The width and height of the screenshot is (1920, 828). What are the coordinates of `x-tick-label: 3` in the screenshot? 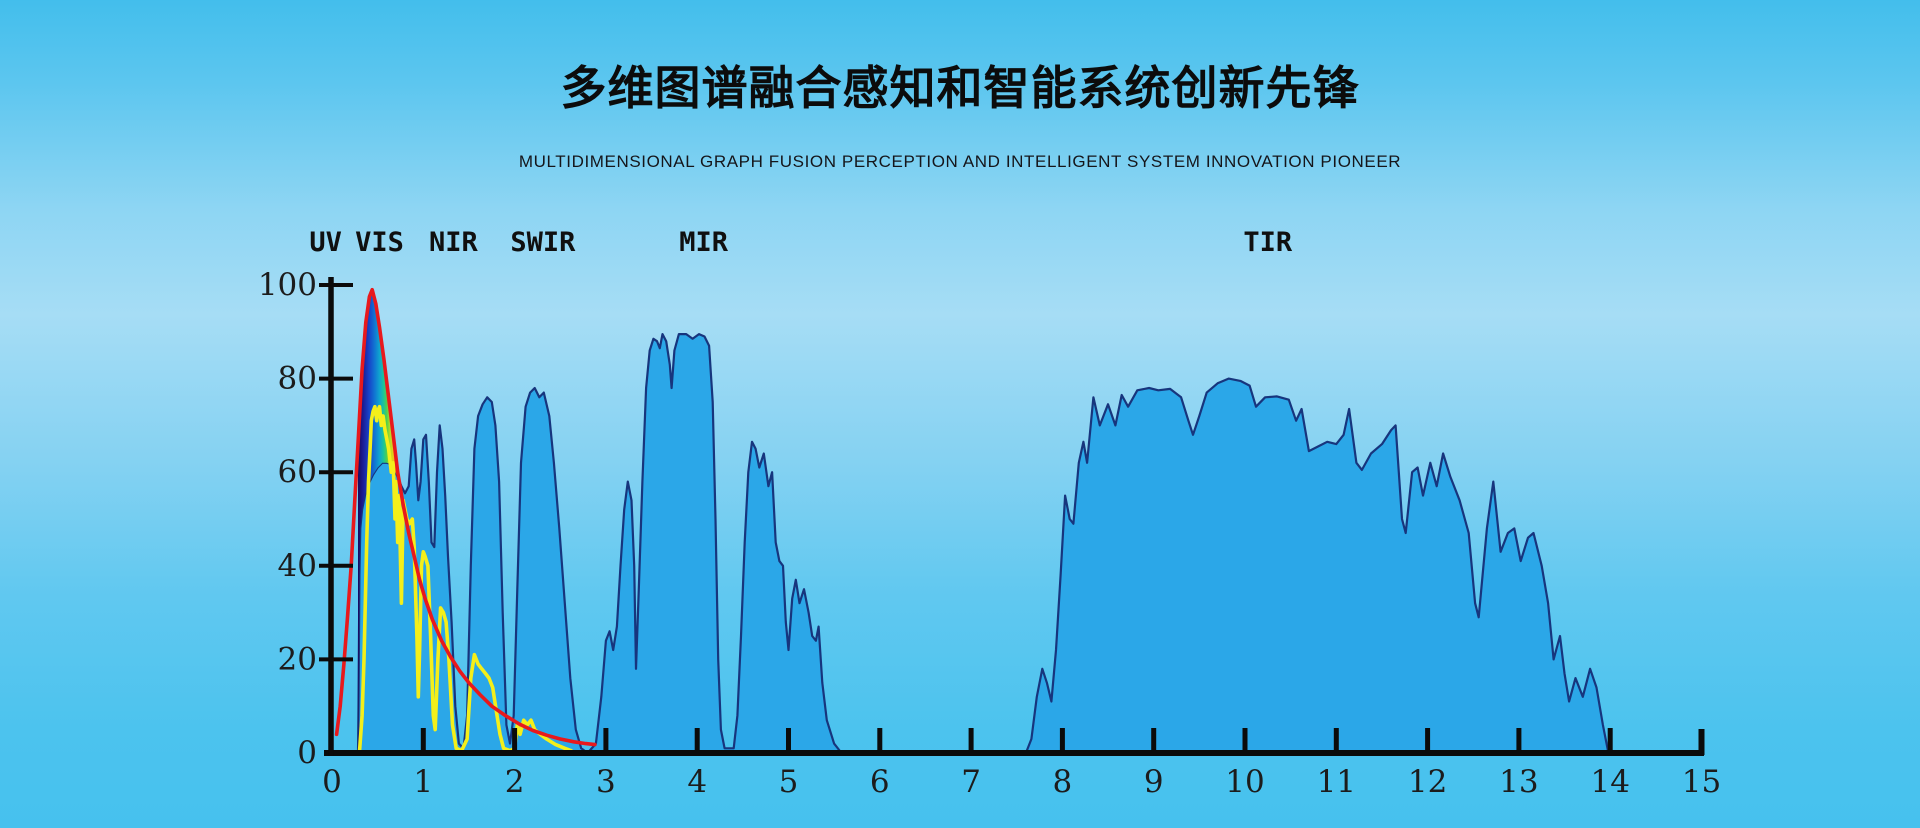 It's located at (606, 782).